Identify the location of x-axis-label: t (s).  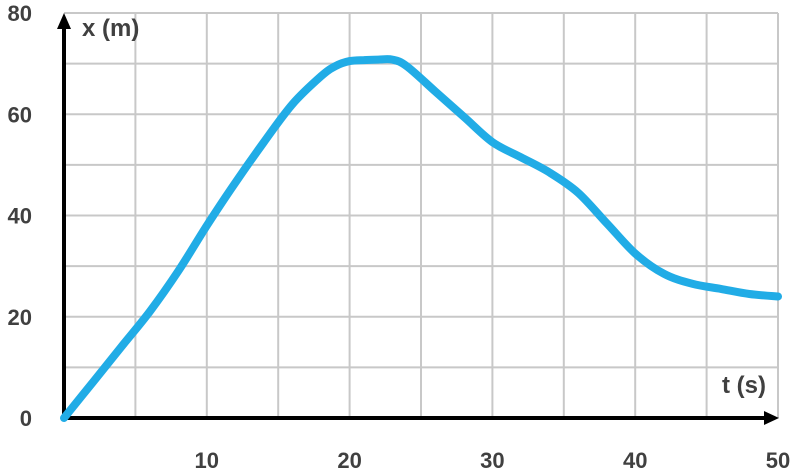
(744, 385).